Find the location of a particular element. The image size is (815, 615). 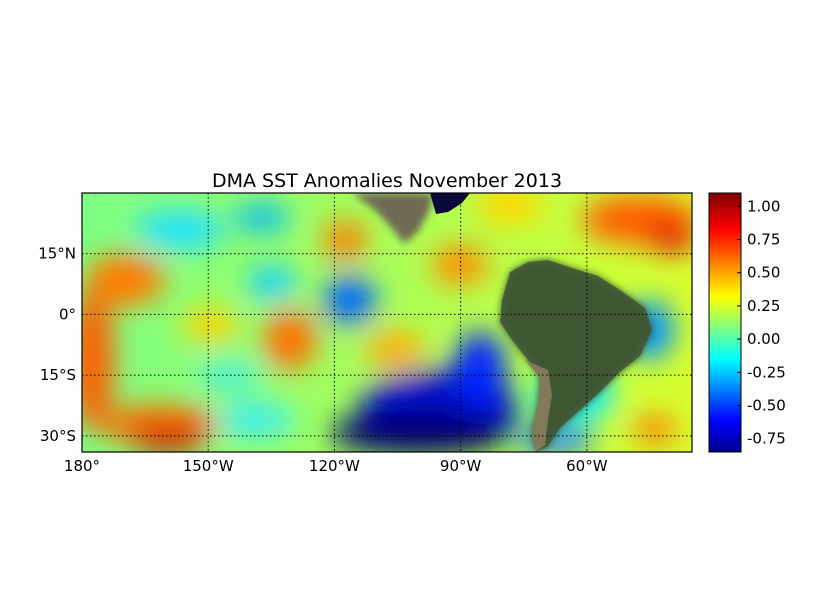

colorbar-tick-label: -0.75 is located at coordinates (766, 439).